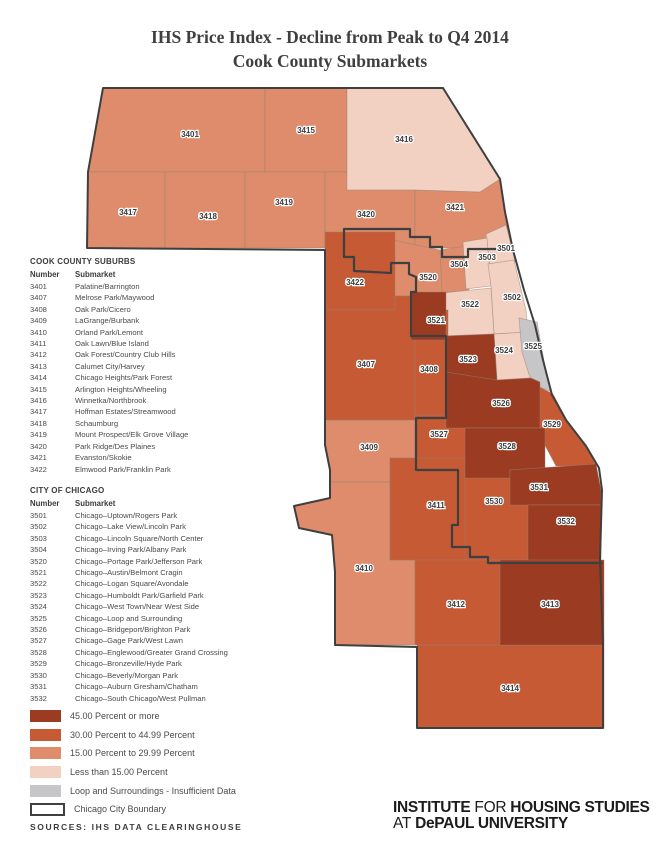 The image size is (660, 854). Describe the element at coordinates (521, 807) in the screenshot. I see `logo-line1: INSTITUTE FOR HOUSING STUDIES` at that location.